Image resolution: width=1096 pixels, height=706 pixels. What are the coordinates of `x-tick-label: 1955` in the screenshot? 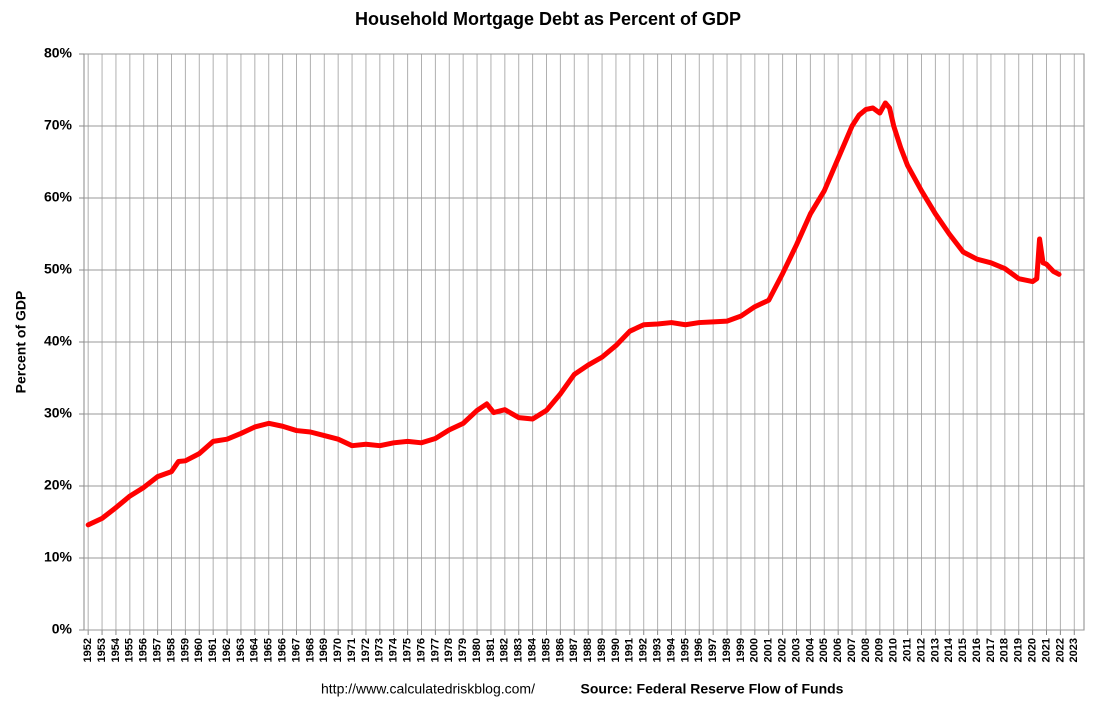 It's located at (130, 650).